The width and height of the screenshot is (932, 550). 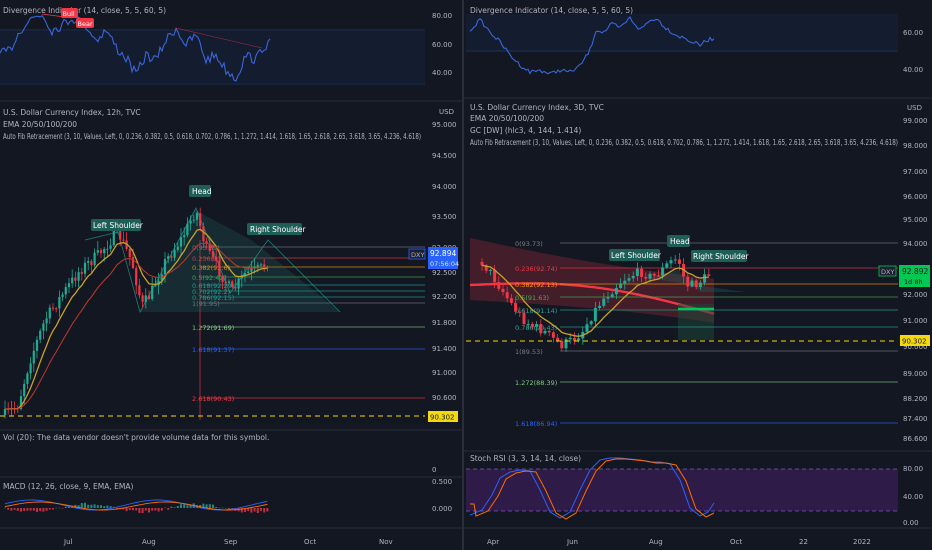 What do you see at coordinates (493, 542) in the screenshot?
I see `right-month-apr: Apr` at bounding box center [493, 542].